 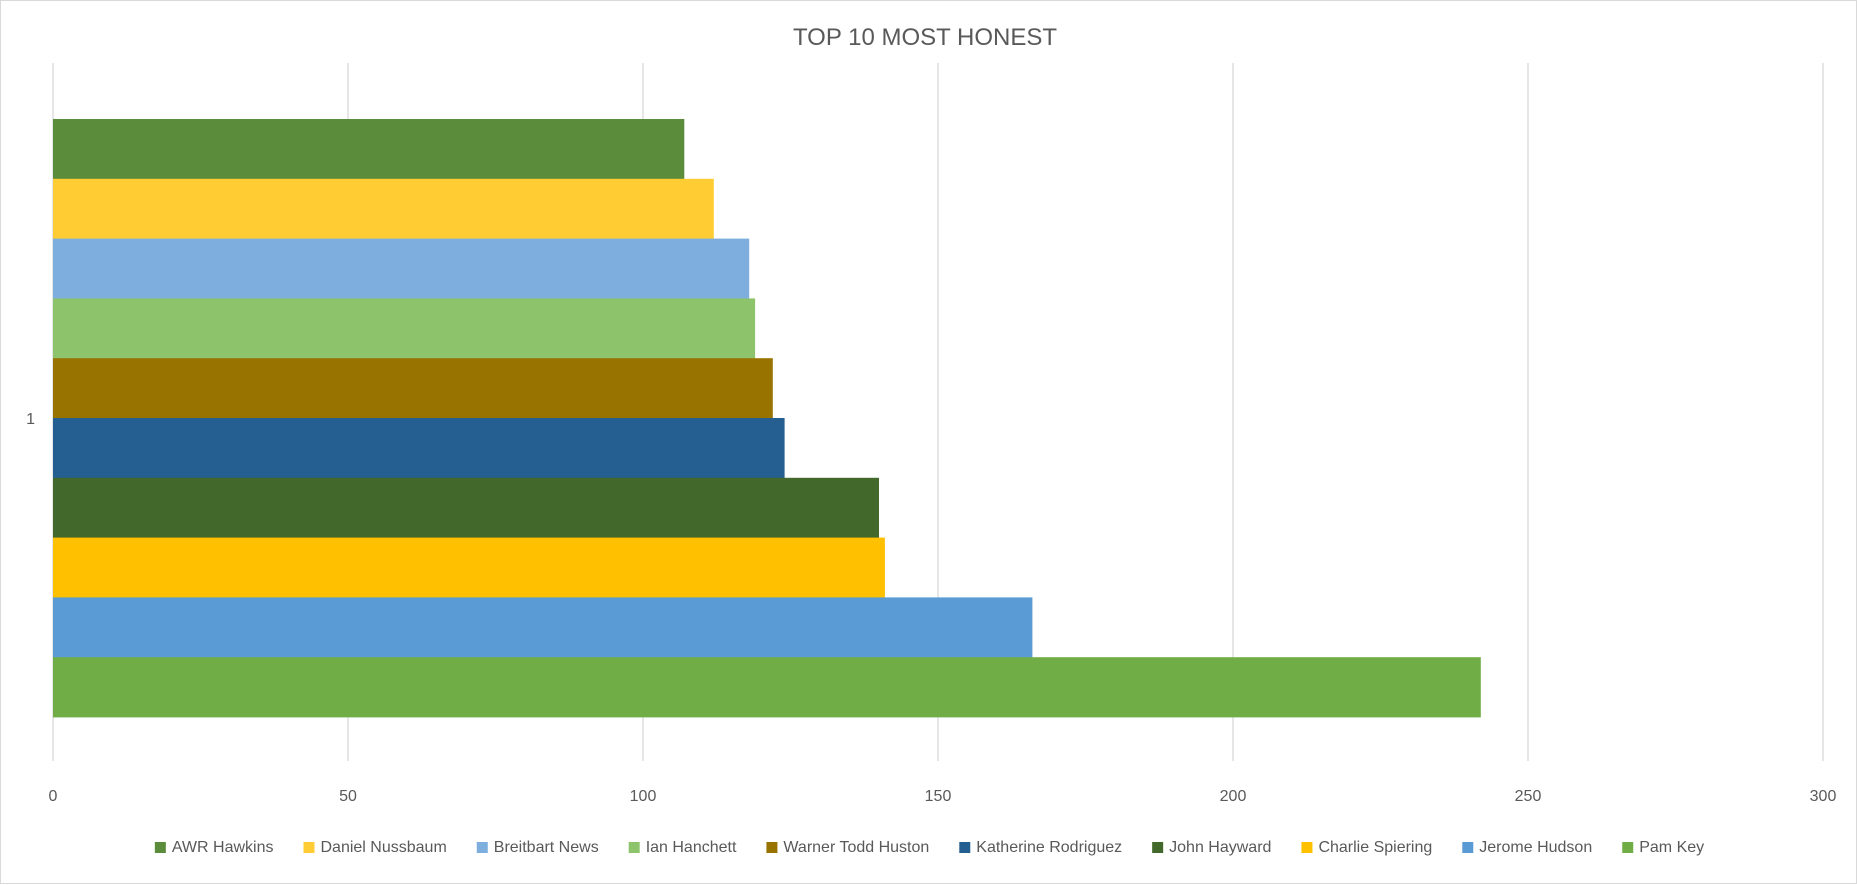 I want to click on x-tick-label: 300, so click(x=1823, y=796).